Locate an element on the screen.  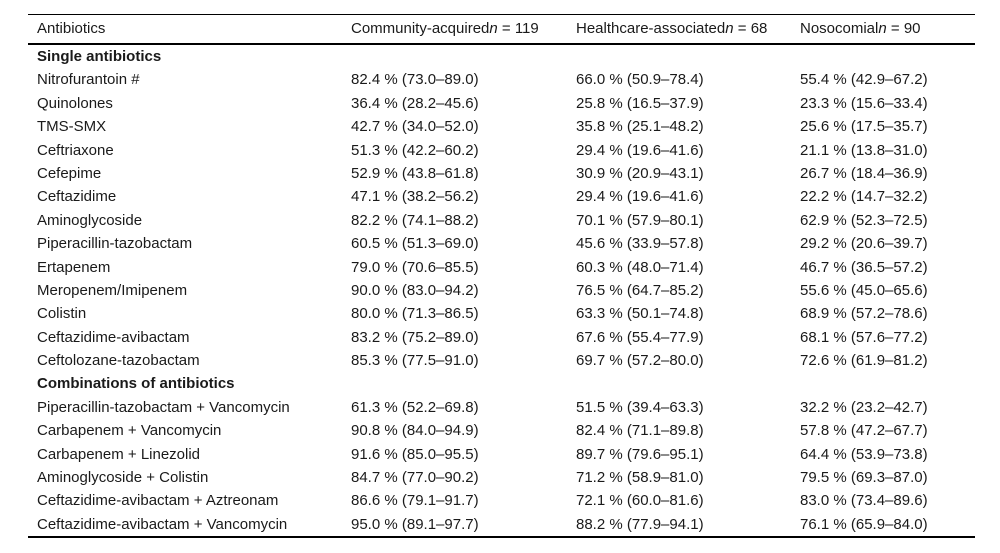
value-cell-group2: 82.4 % (71.1–89.8) is located at coordinates (640, 431).